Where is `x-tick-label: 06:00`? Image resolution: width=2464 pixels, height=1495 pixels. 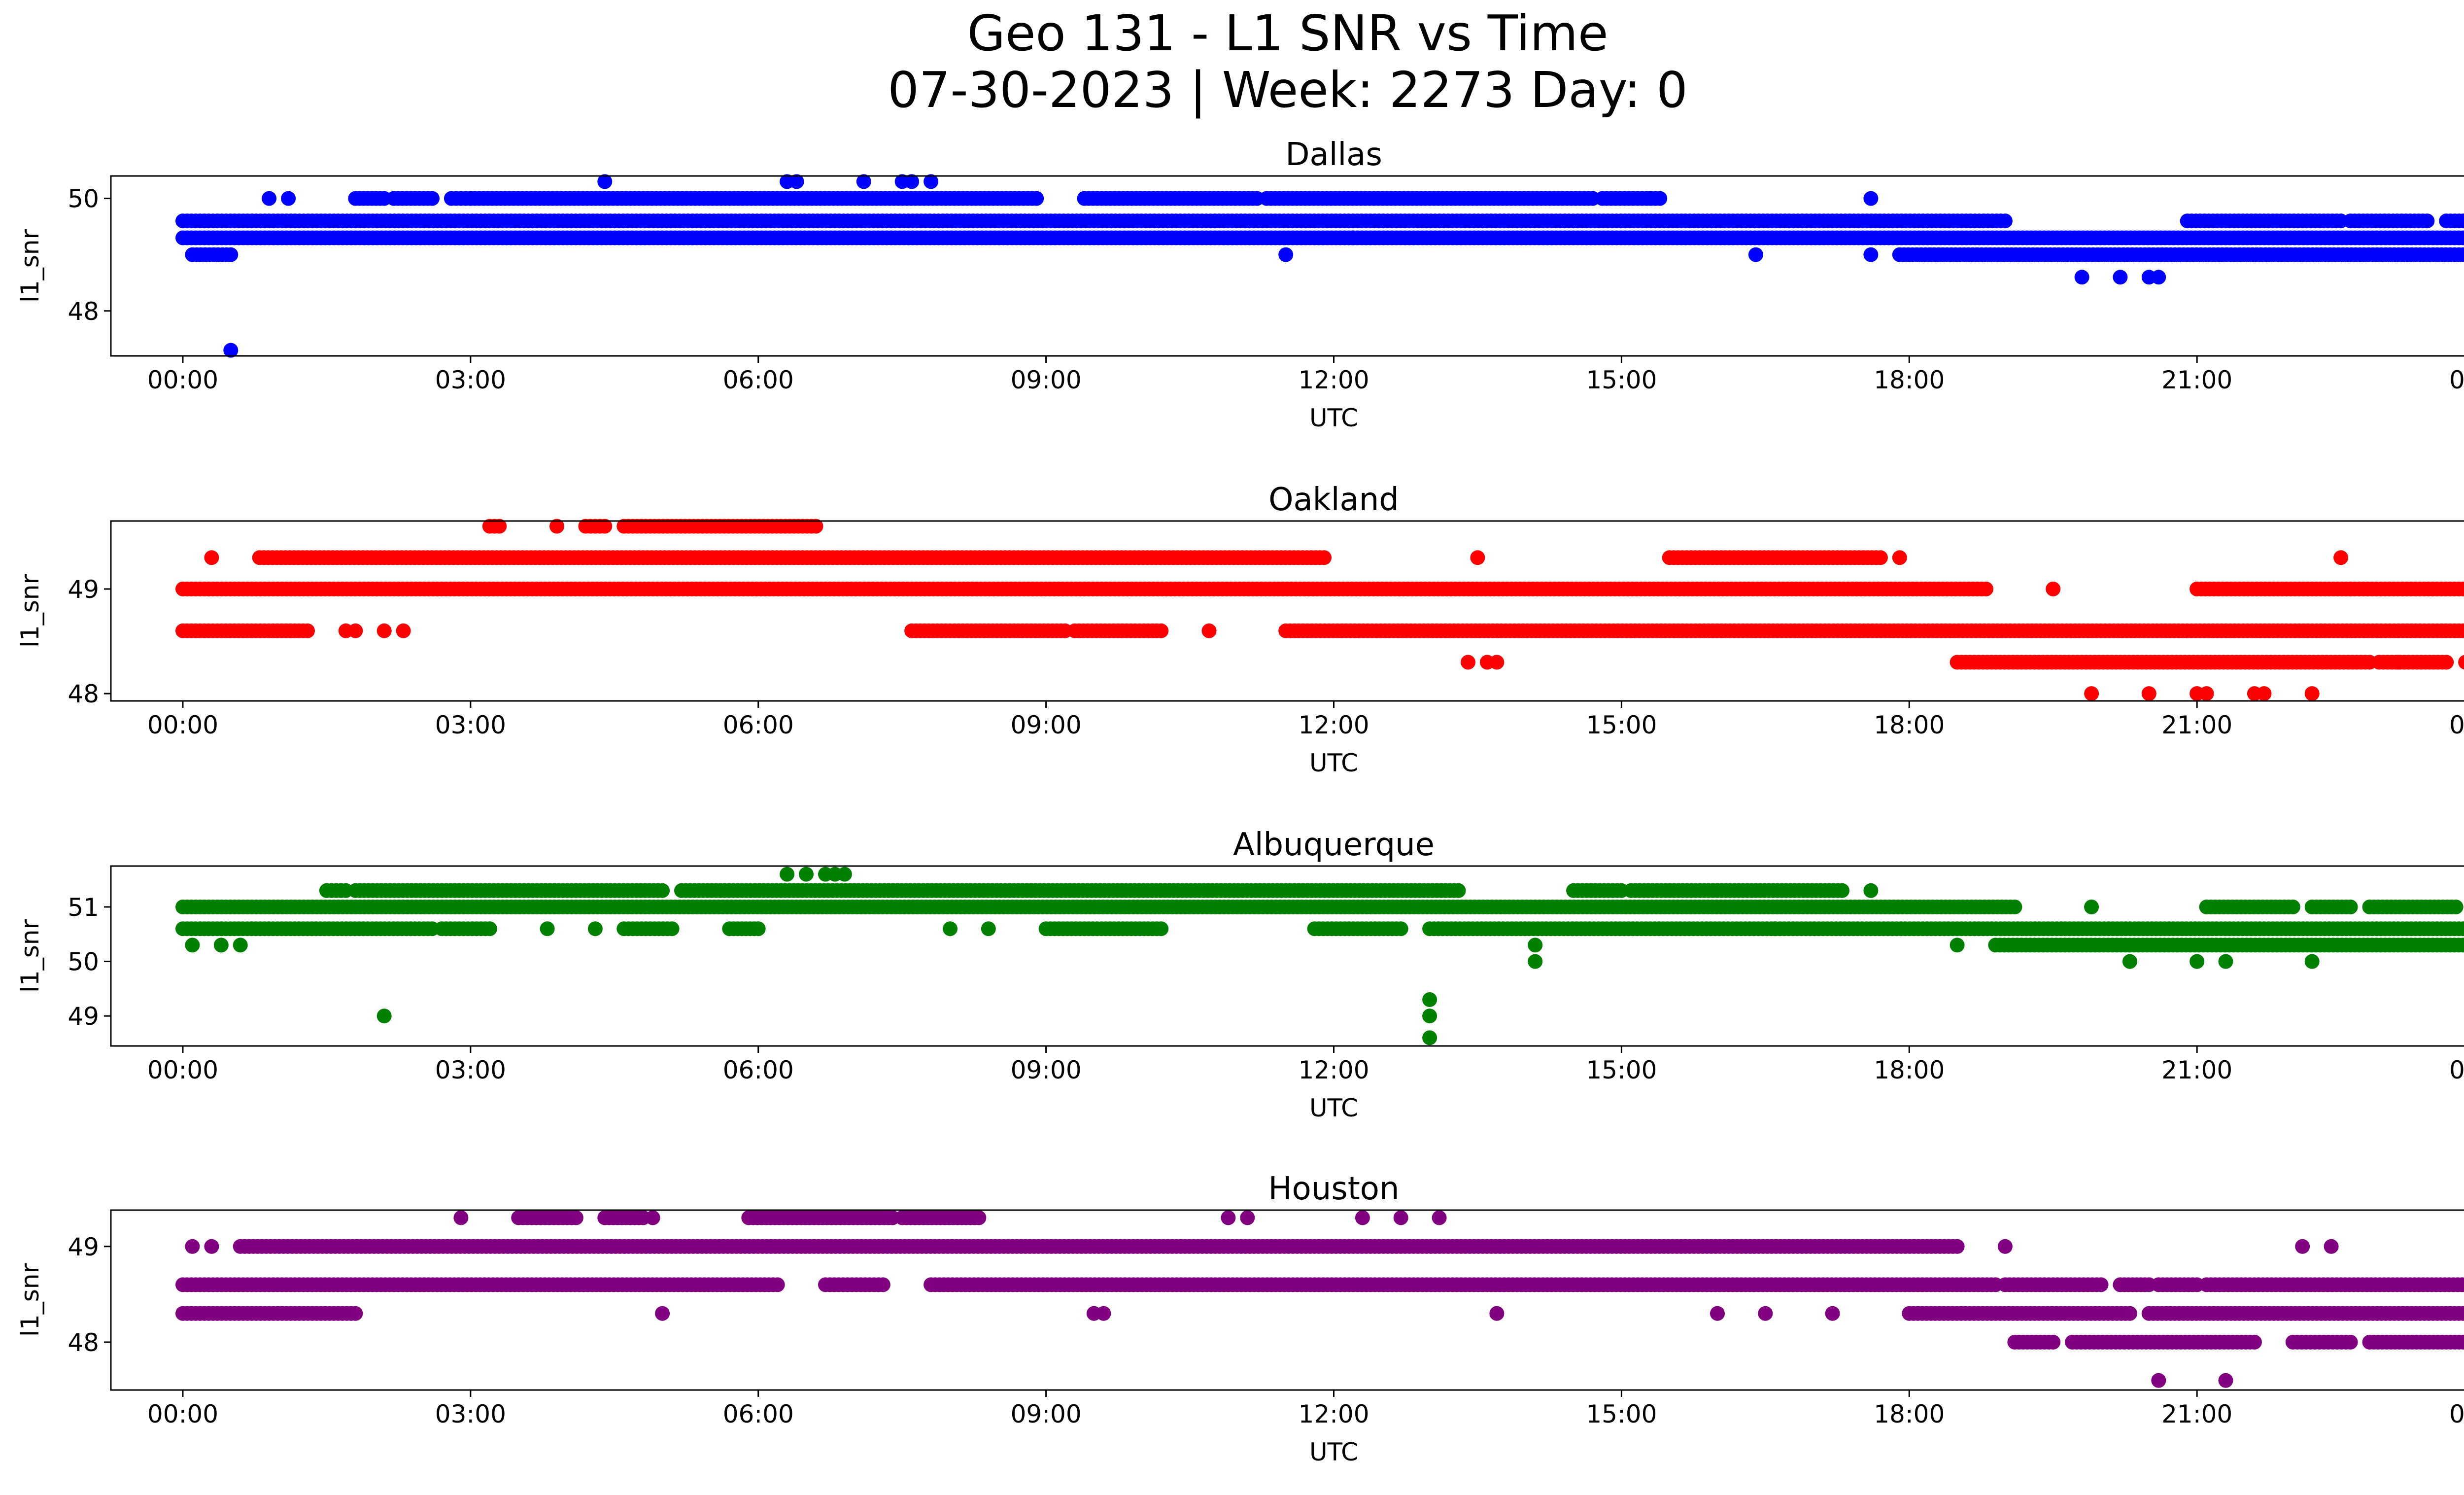
x-tick-label: 06:00 is located at coordinates (758, 1070).